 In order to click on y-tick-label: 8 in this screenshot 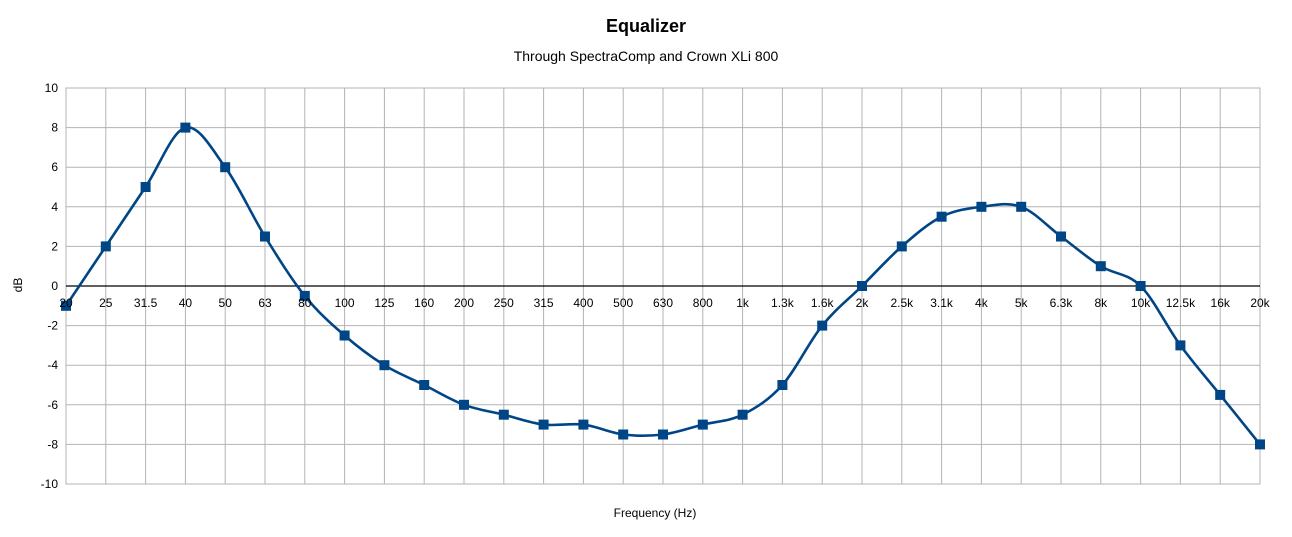, I will do `click(54, 128)`.